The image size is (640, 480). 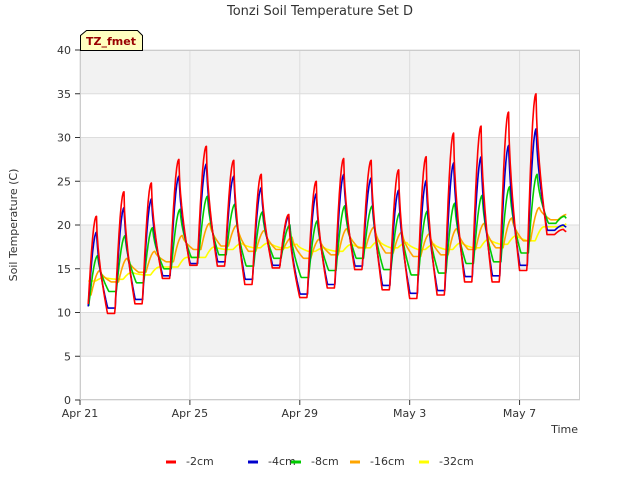 I want to click on legend-label: -8cm, so click(x=325, y=461).